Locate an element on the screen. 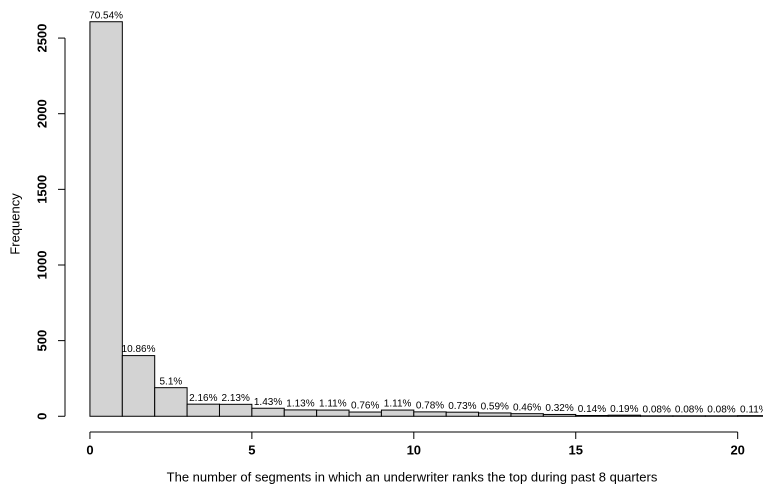  x-tick-label: 20 is located at coordinates (737, 449).